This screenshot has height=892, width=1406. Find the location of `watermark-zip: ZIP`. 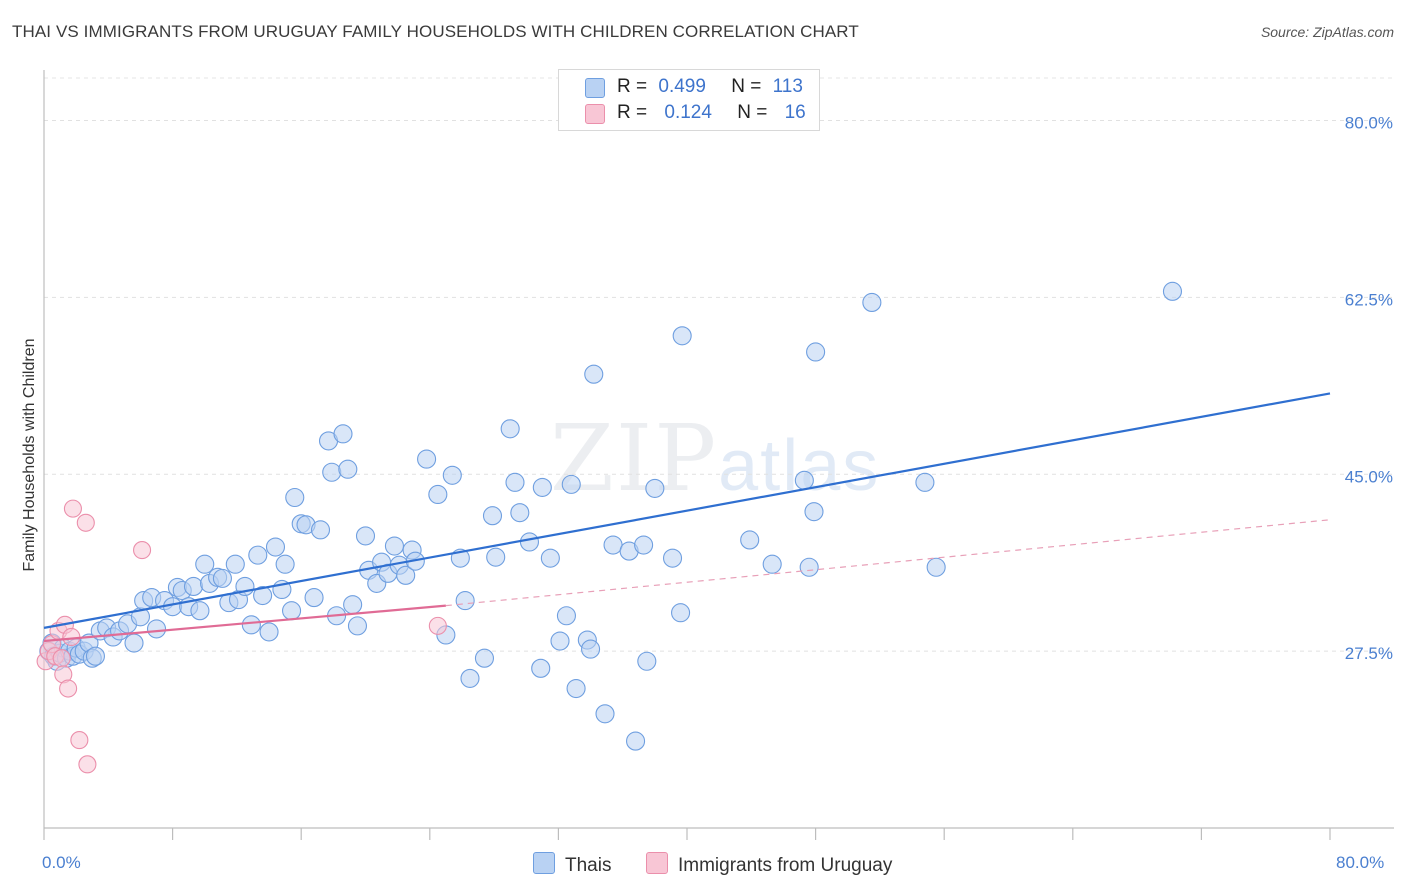

watermark-zip: ZIP is located at coordinates (634, 458).